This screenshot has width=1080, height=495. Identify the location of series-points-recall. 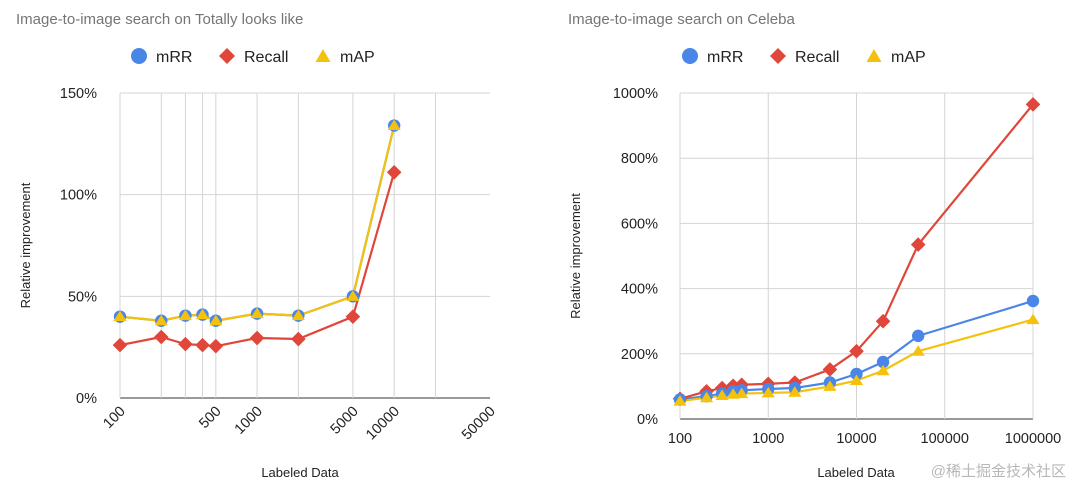
(257, 259).